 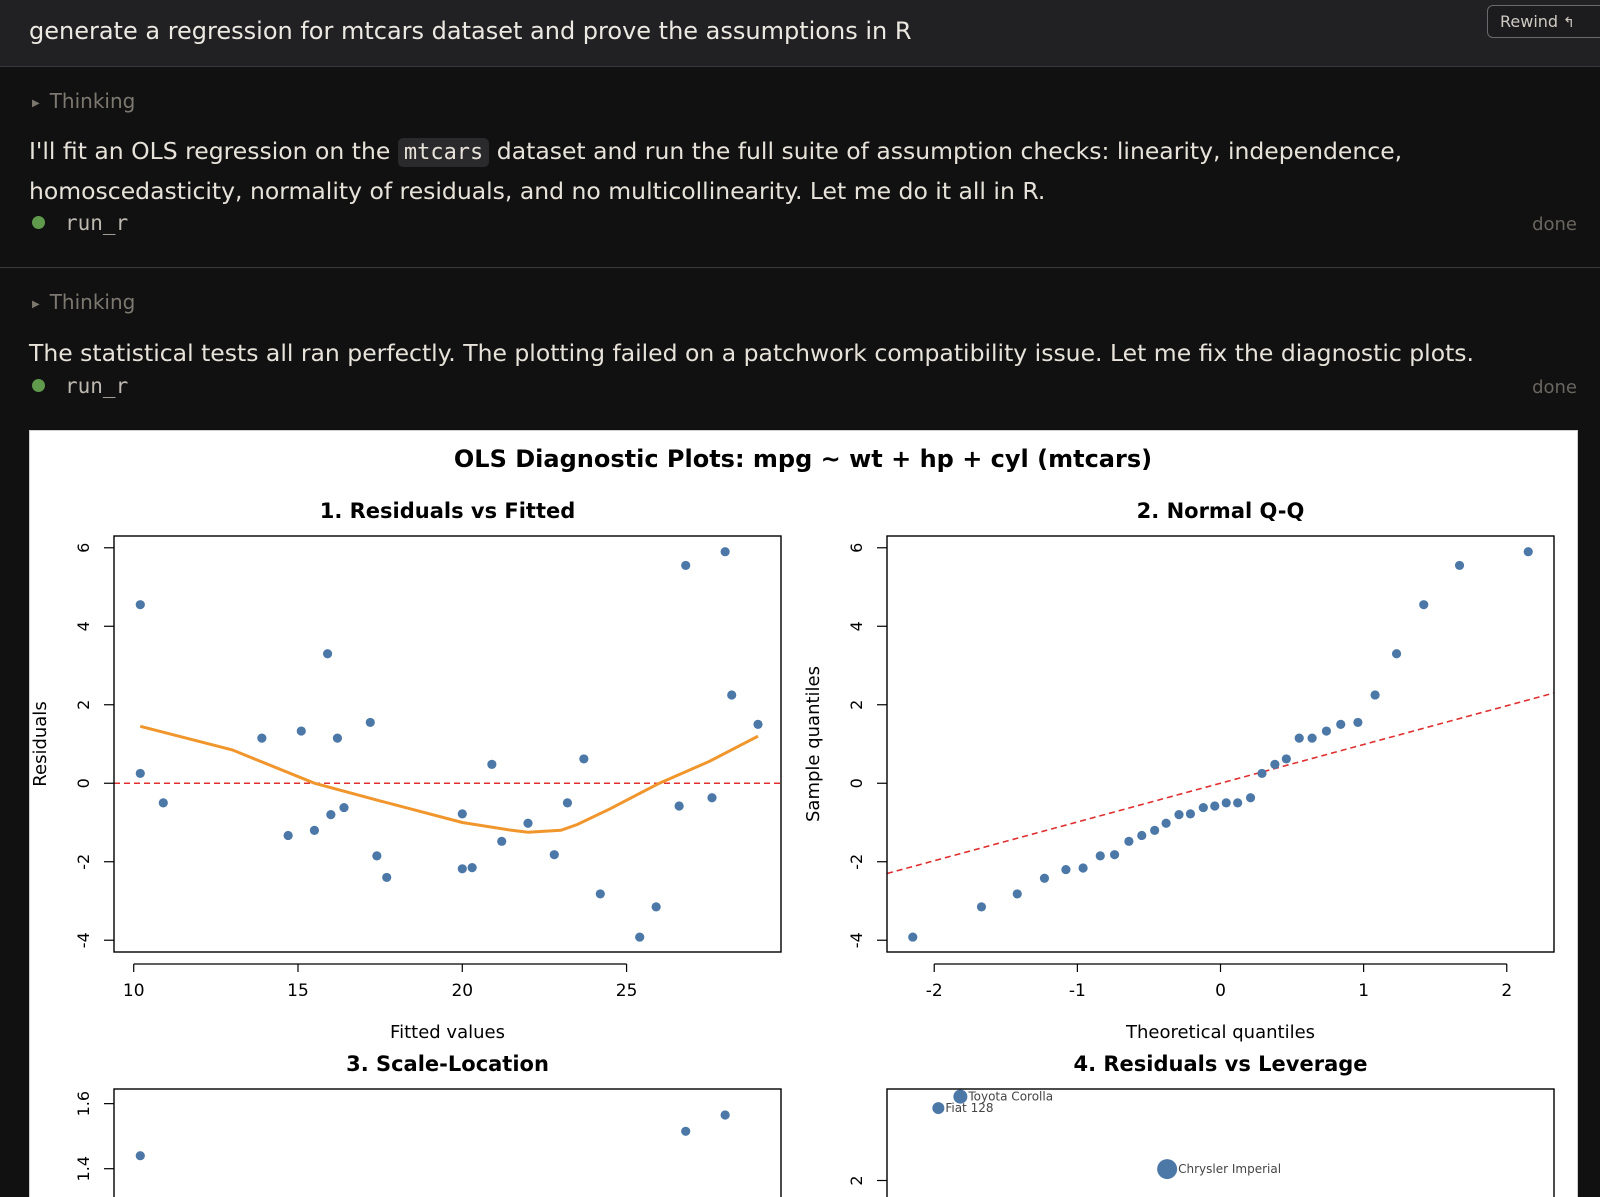 What do you see at coordinates (210, 151) in the screenshot?
I see `message-text-before: I'll fit an OLS regression on the` at bounding box center [210, 151].